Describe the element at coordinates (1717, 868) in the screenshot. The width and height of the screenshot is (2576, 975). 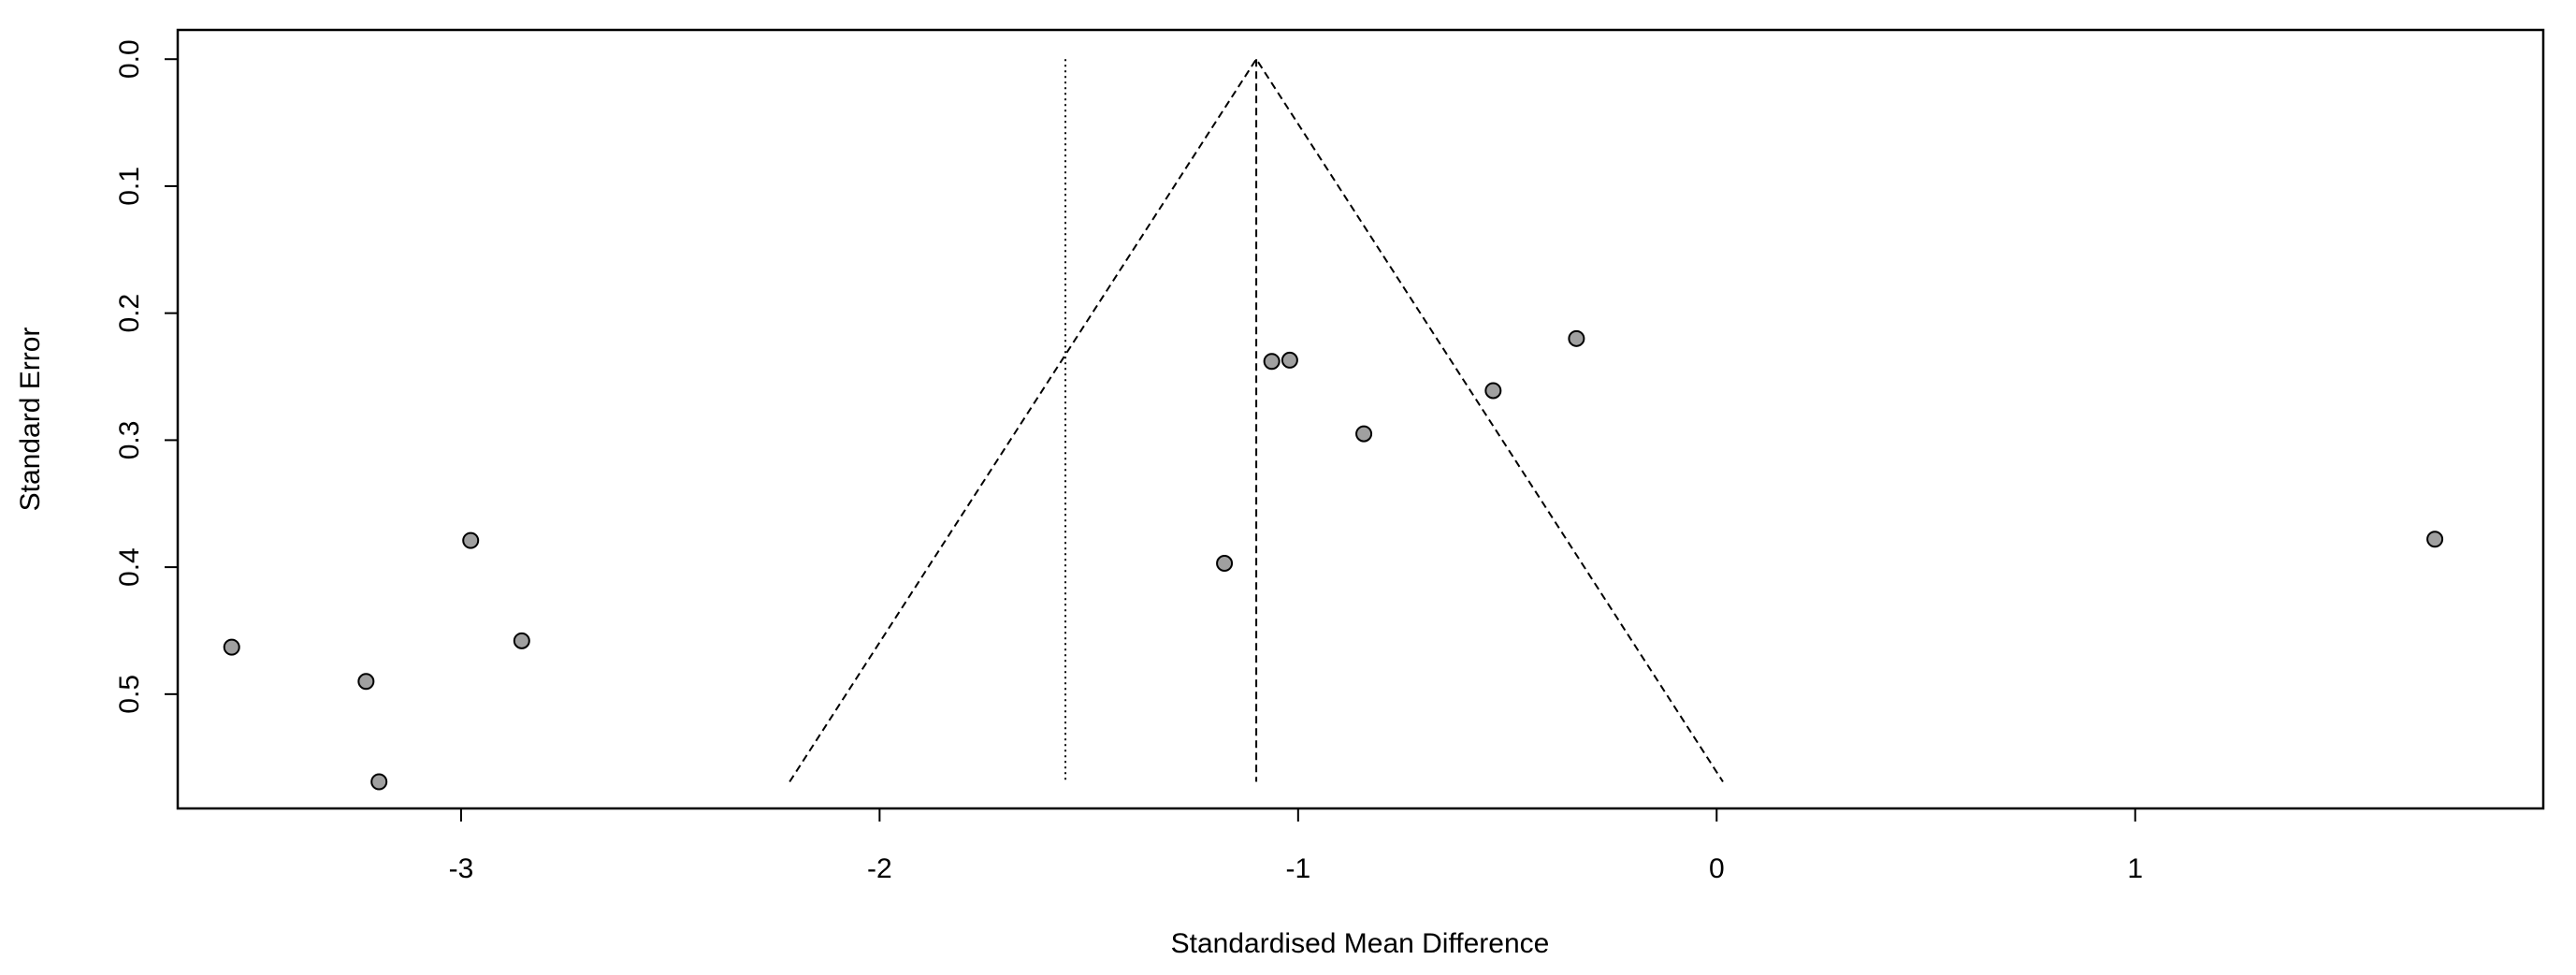
I see `x-tick-label: 0` at that location.